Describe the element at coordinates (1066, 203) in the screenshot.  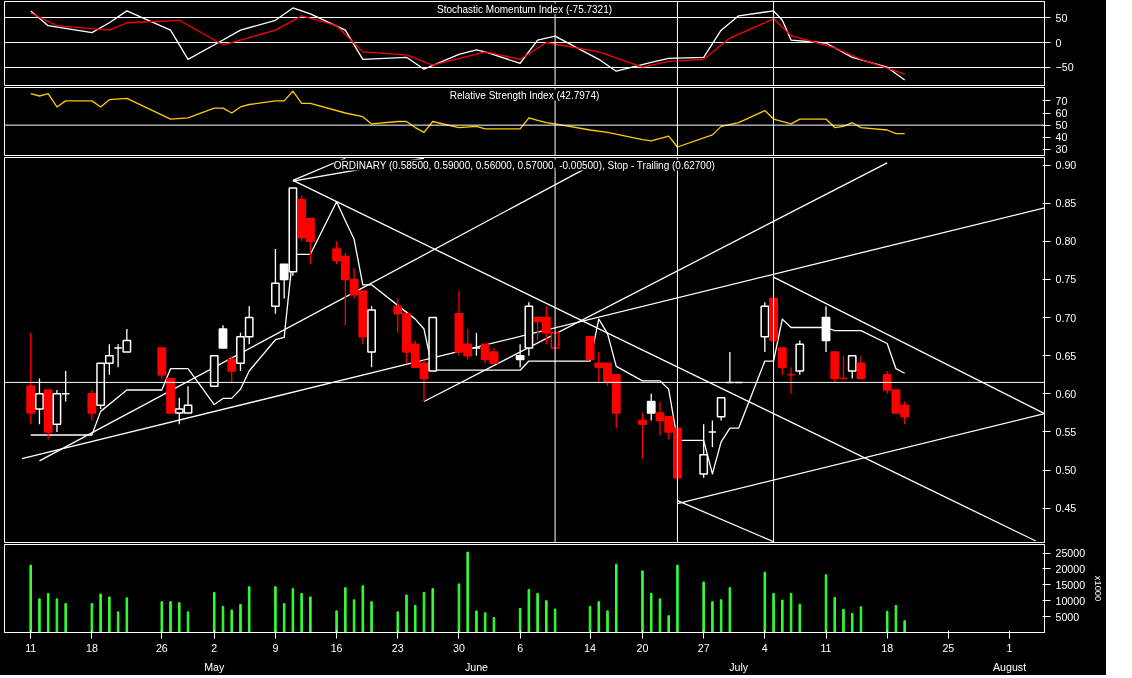
I see `y-tick-label: 0.85` at that location.